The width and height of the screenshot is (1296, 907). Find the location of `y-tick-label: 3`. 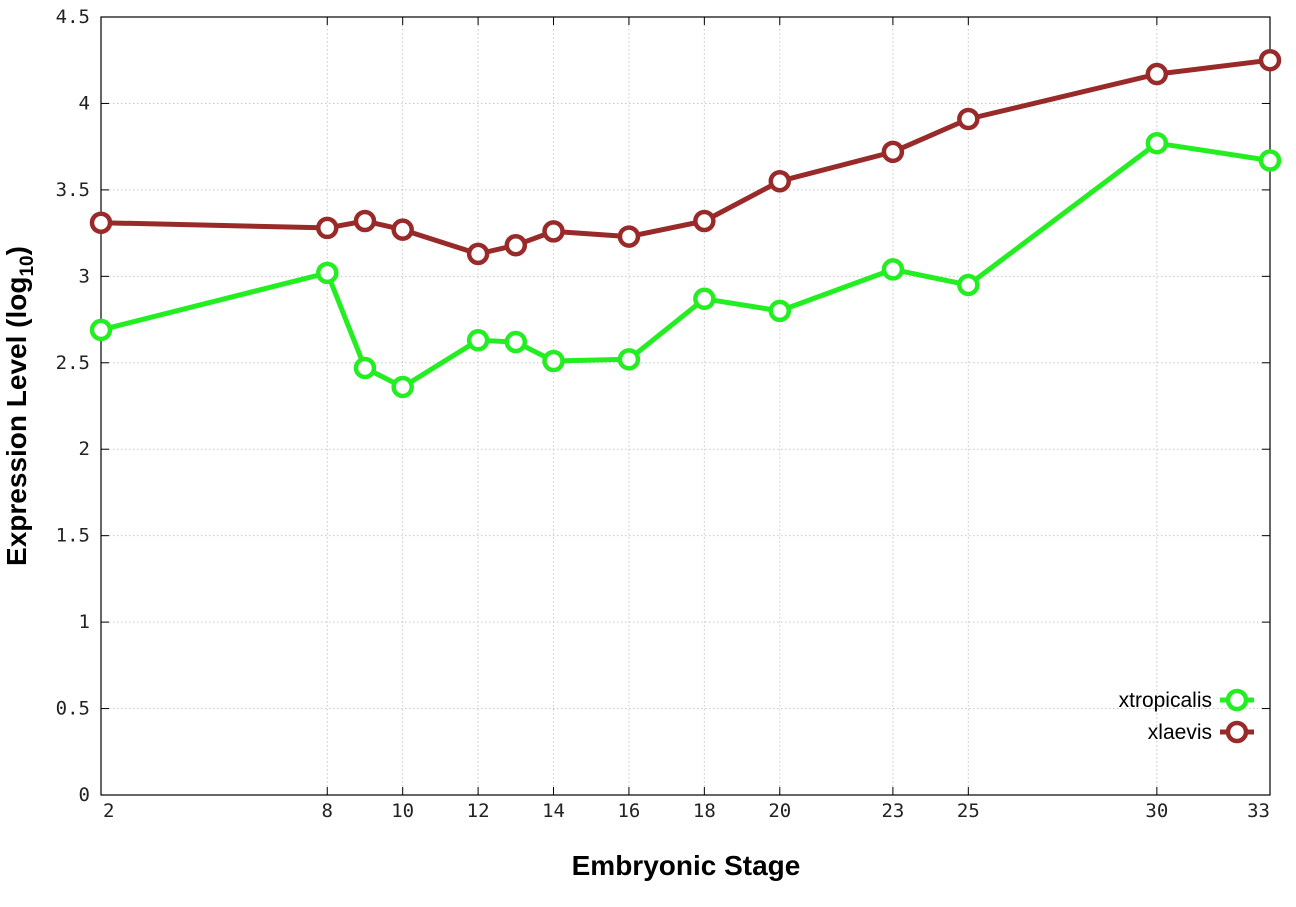

y-tick-label: 3 is located at coordinates (84, 276).